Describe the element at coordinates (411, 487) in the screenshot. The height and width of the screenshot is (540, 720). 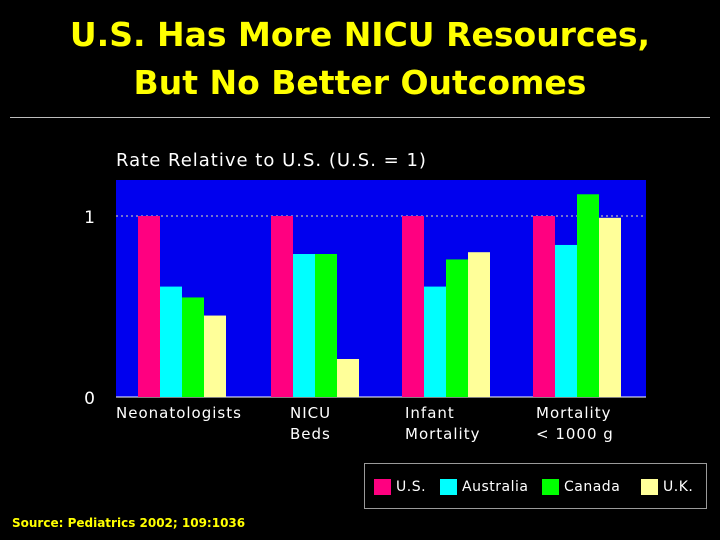
I see `legend-label-us: U.S.` at that location.